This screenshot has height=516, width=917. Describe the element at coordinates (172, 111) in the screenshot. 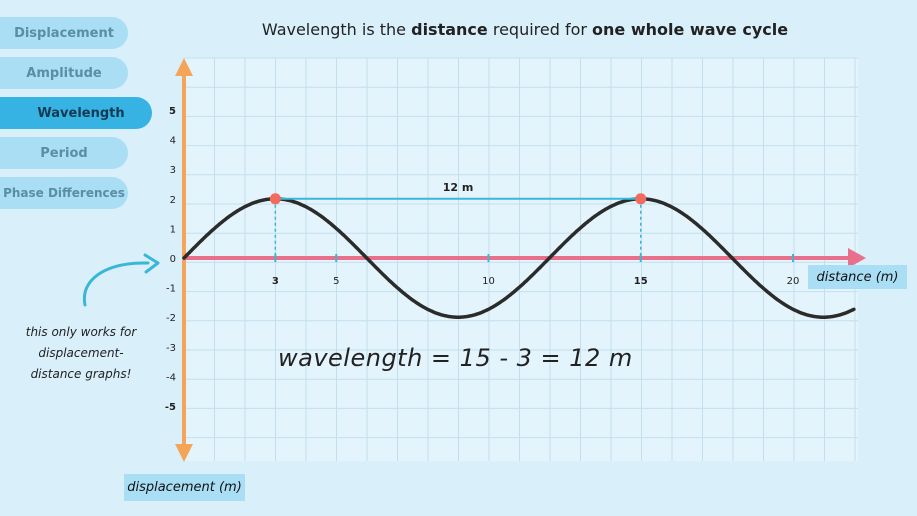

I see `y-tick-label: 5` at that location.